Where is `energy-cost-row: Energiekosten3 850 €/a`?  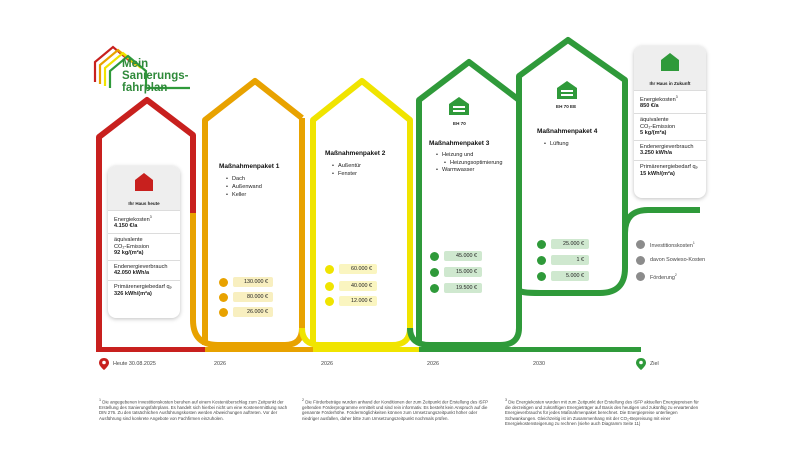
energy-cost-row: Energiekosten3 850 €/a is located at coordinates (670, 101).